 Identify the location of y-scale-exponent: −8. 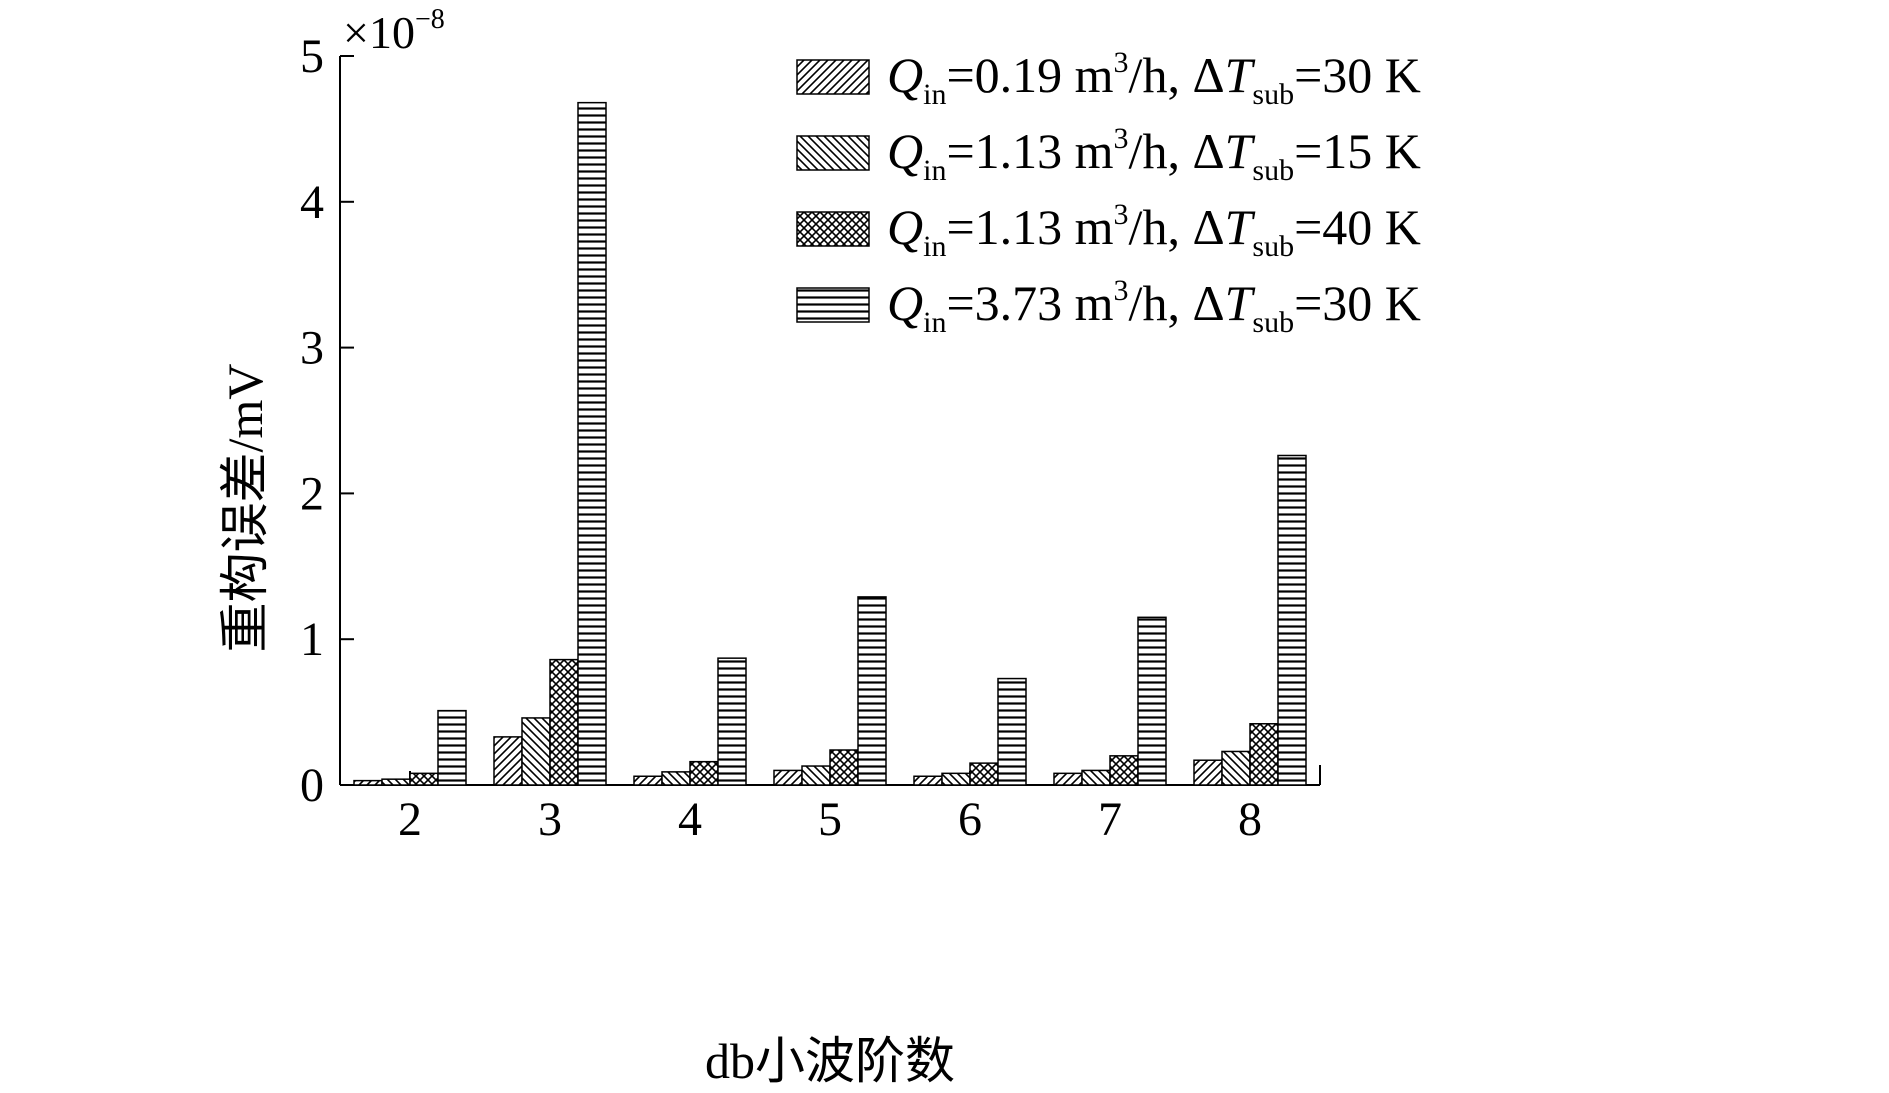
(430, 19).